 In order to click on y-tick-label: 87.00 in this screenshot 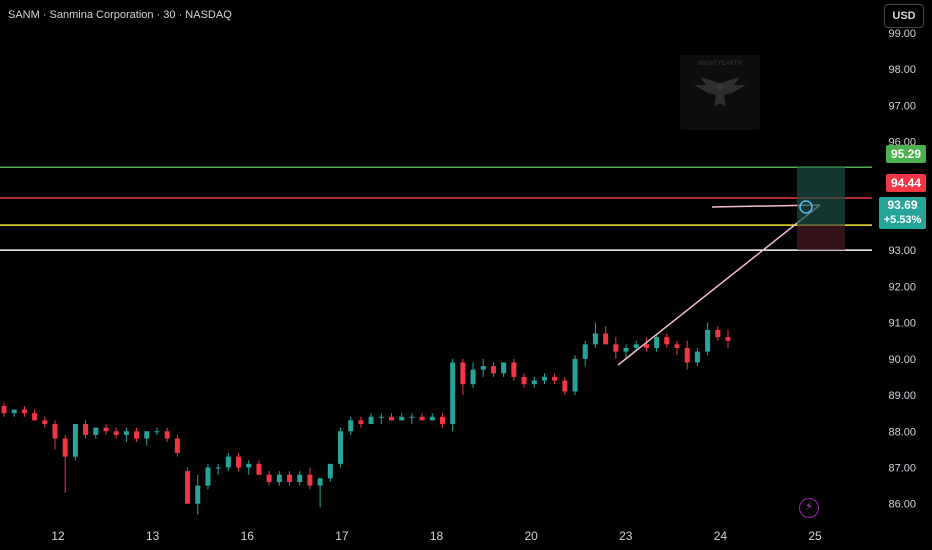, I will do `click(902, 468)`.